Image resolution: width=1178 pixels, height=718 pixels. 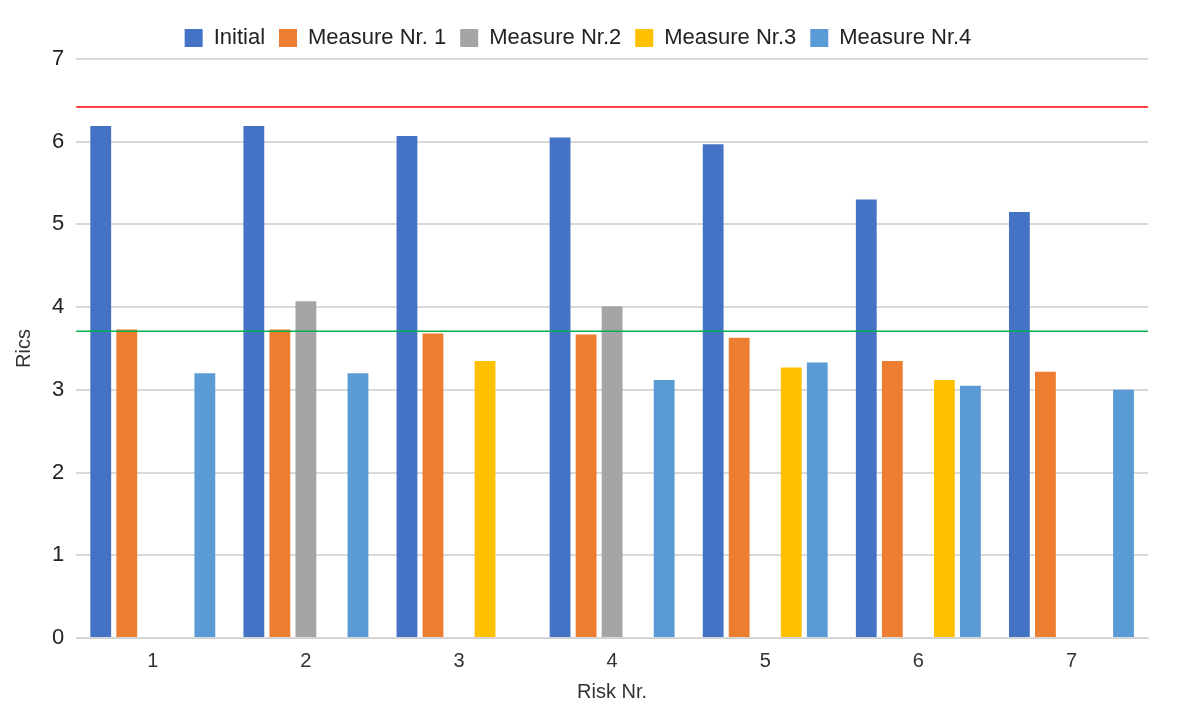 I want to click on y-tick-label: 5, so click(x=58, y=223).